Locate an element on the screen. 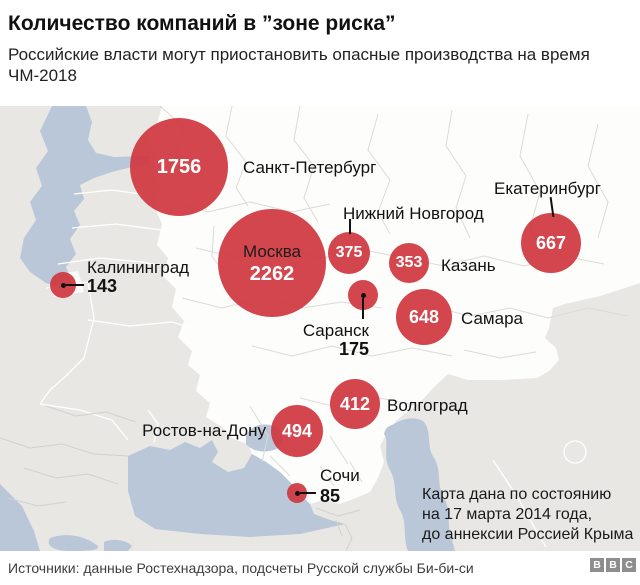  country-borders-gray is located at coordinates (180, 478).